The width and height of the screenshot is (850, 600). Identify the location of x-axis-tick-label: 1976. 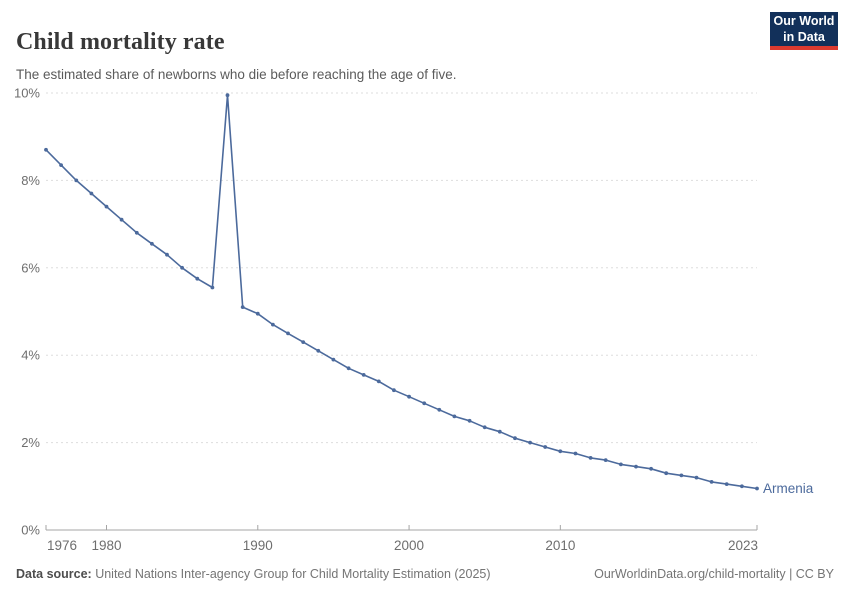
(62, 545).